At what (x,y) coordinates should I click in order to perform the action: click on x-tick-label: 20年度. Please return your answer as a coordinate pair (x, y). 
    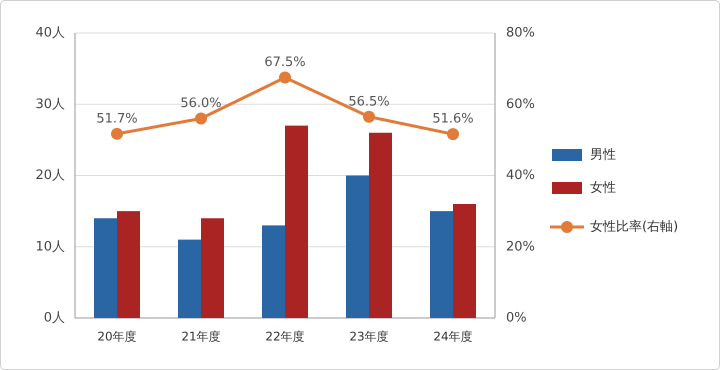
    Looking at the image, I should click on (117, 336).